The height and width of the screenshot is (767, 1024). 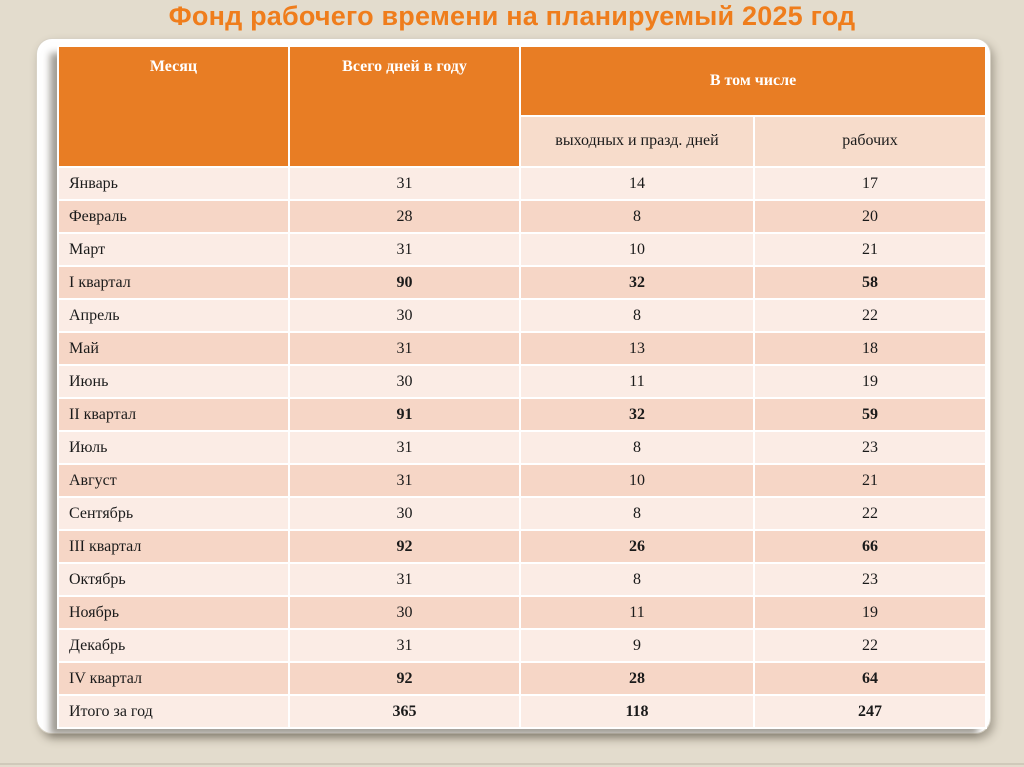 I want to click on total-days-cell: 365, so click(x=404, y=711).